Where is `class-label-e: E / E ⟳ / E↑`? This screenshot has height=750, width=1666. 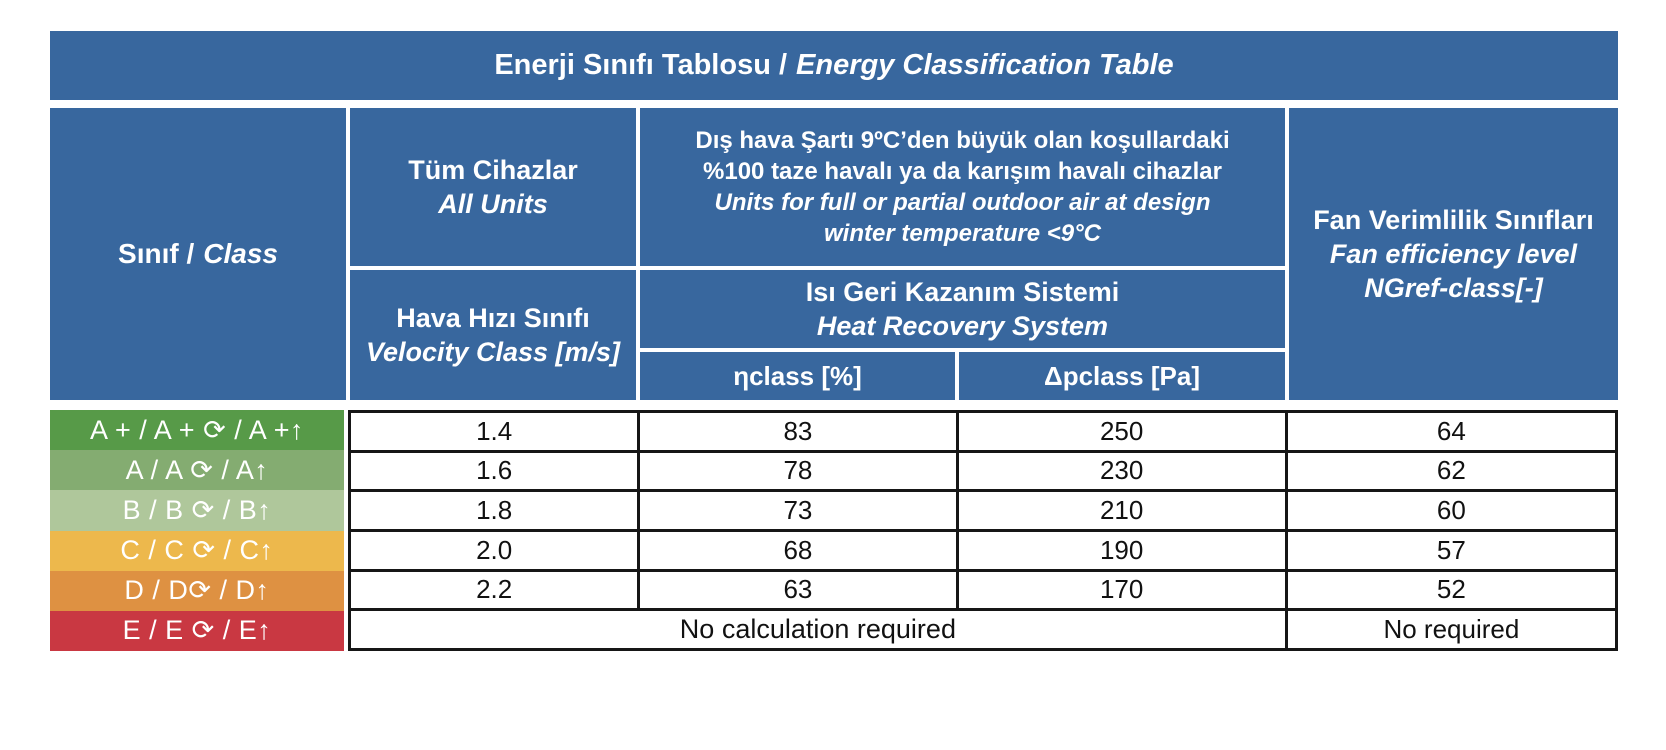 class-label-e: E / E ⟳ / E↑ is located at coordinates (197, 631).